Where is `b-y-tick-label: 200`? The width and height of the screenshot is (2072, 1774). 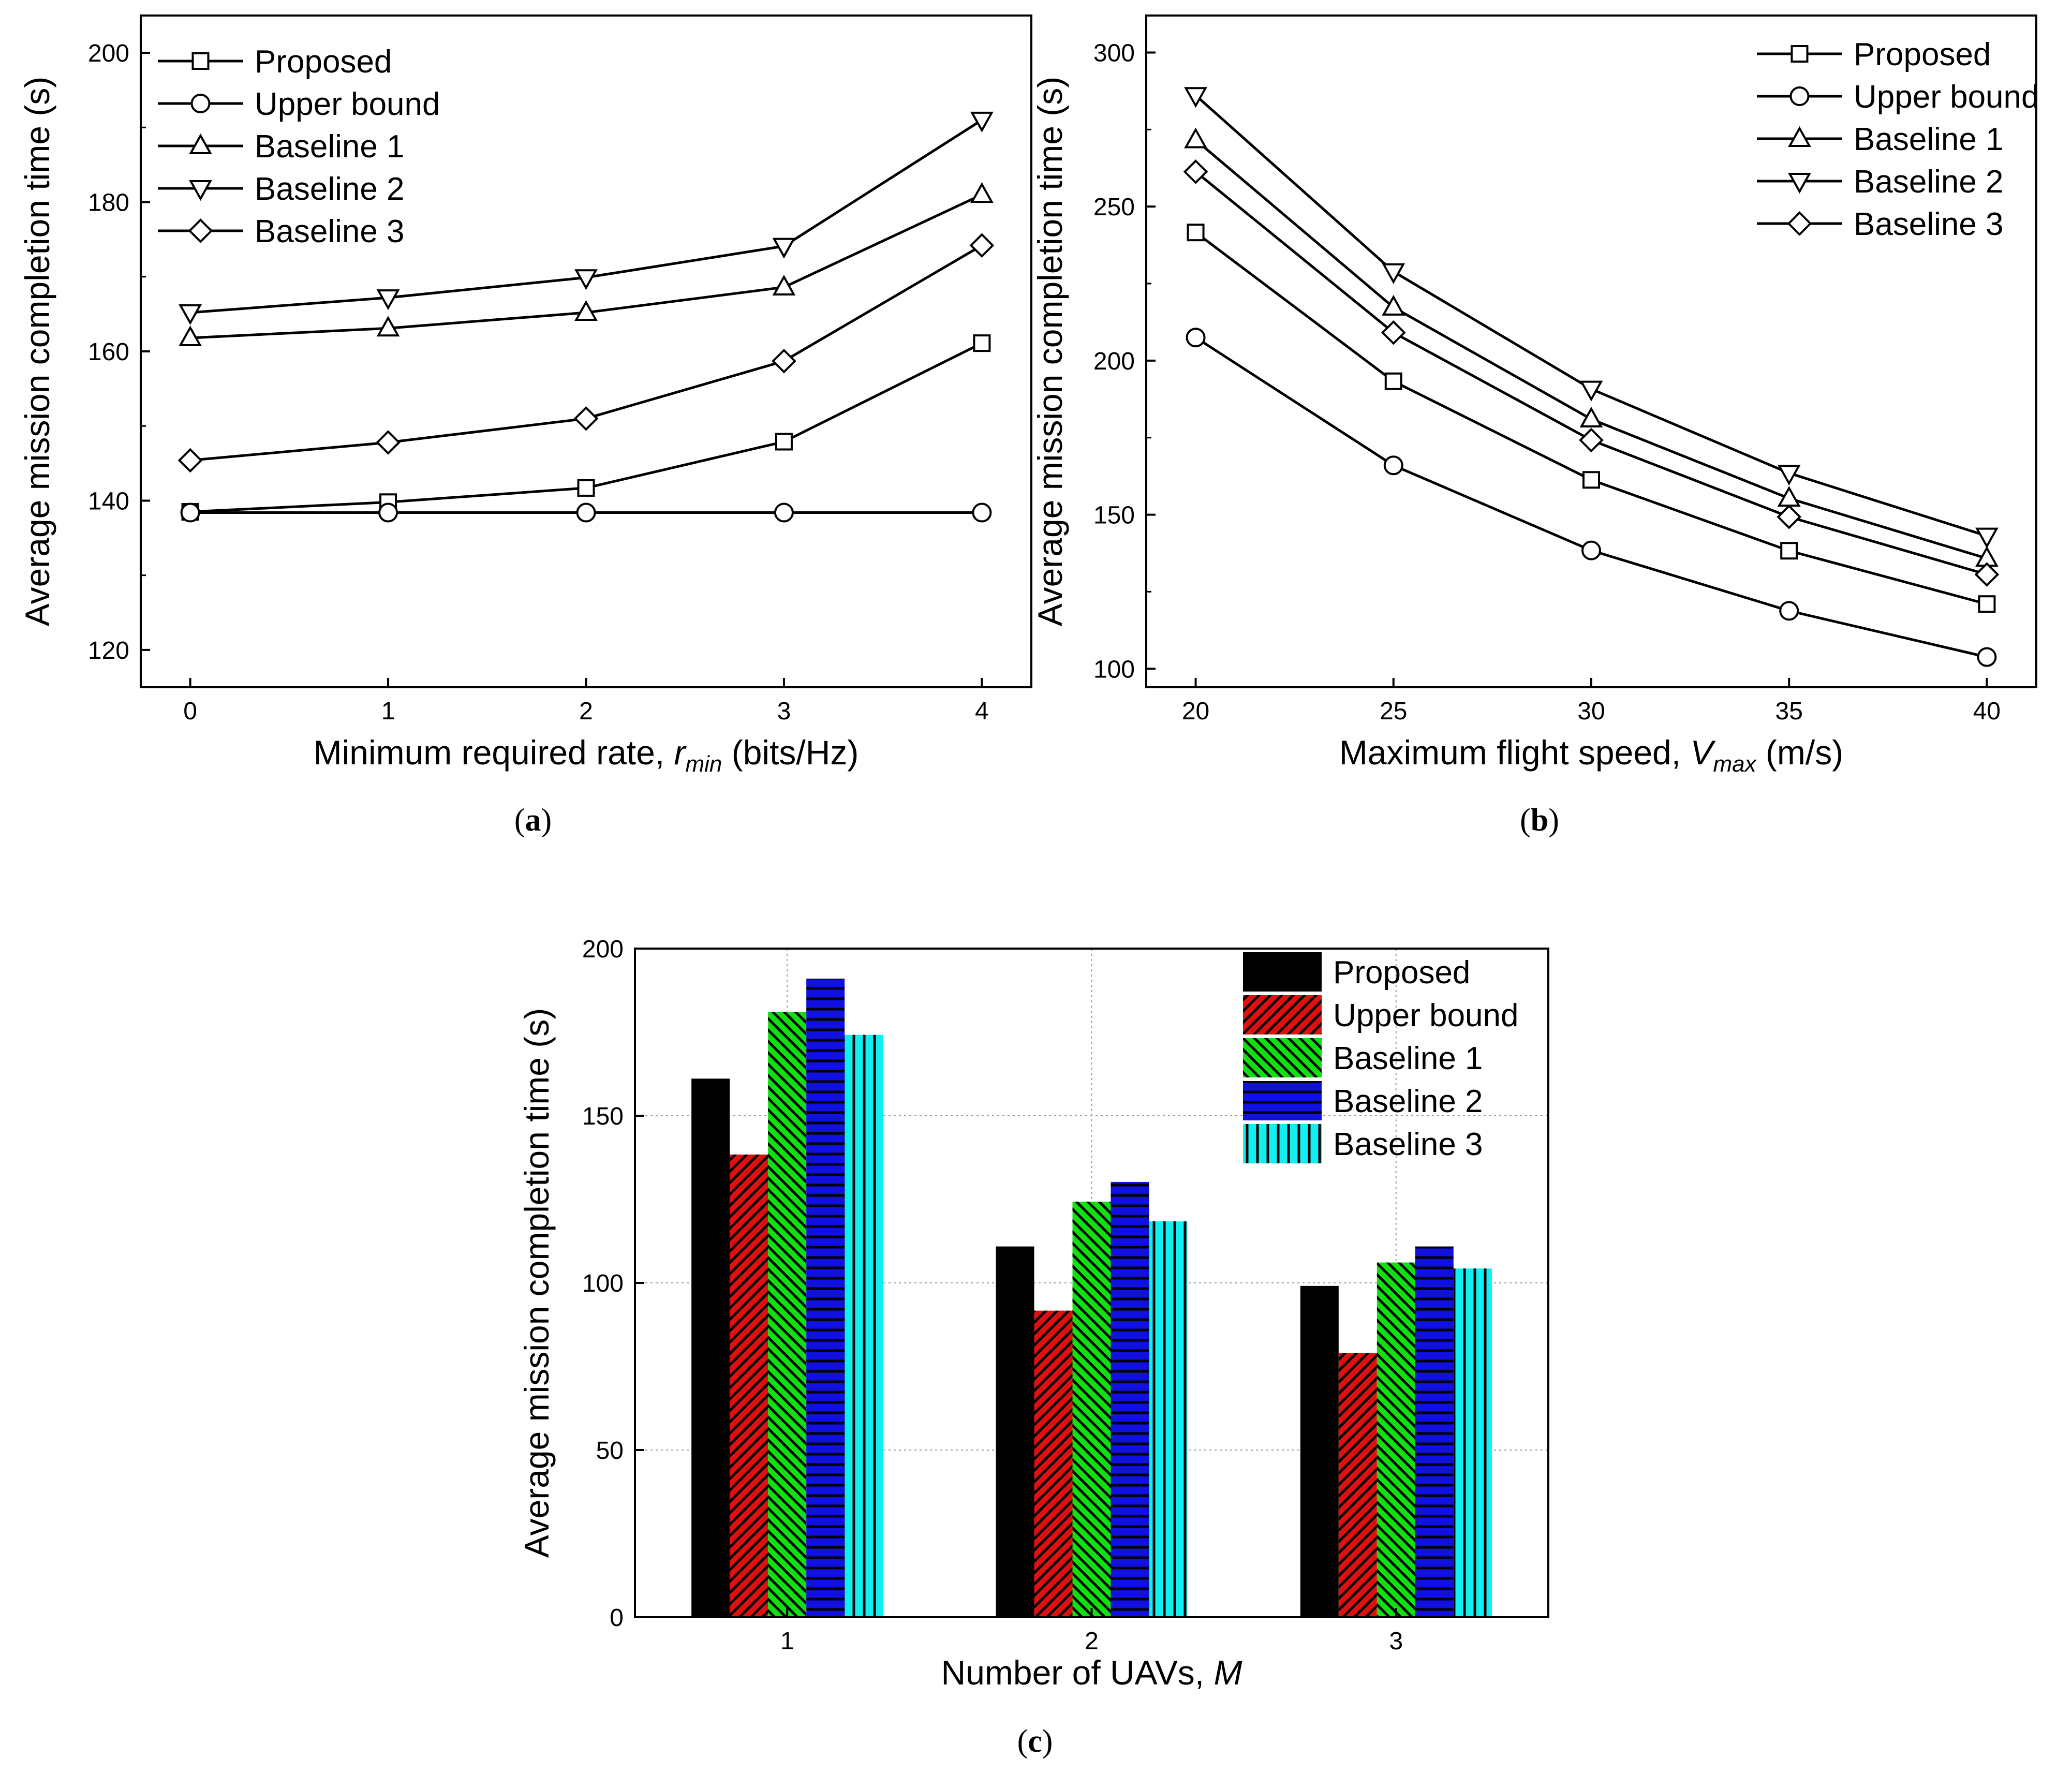
b-y-tick-label: 200 is located at coordinates (1114, 361).